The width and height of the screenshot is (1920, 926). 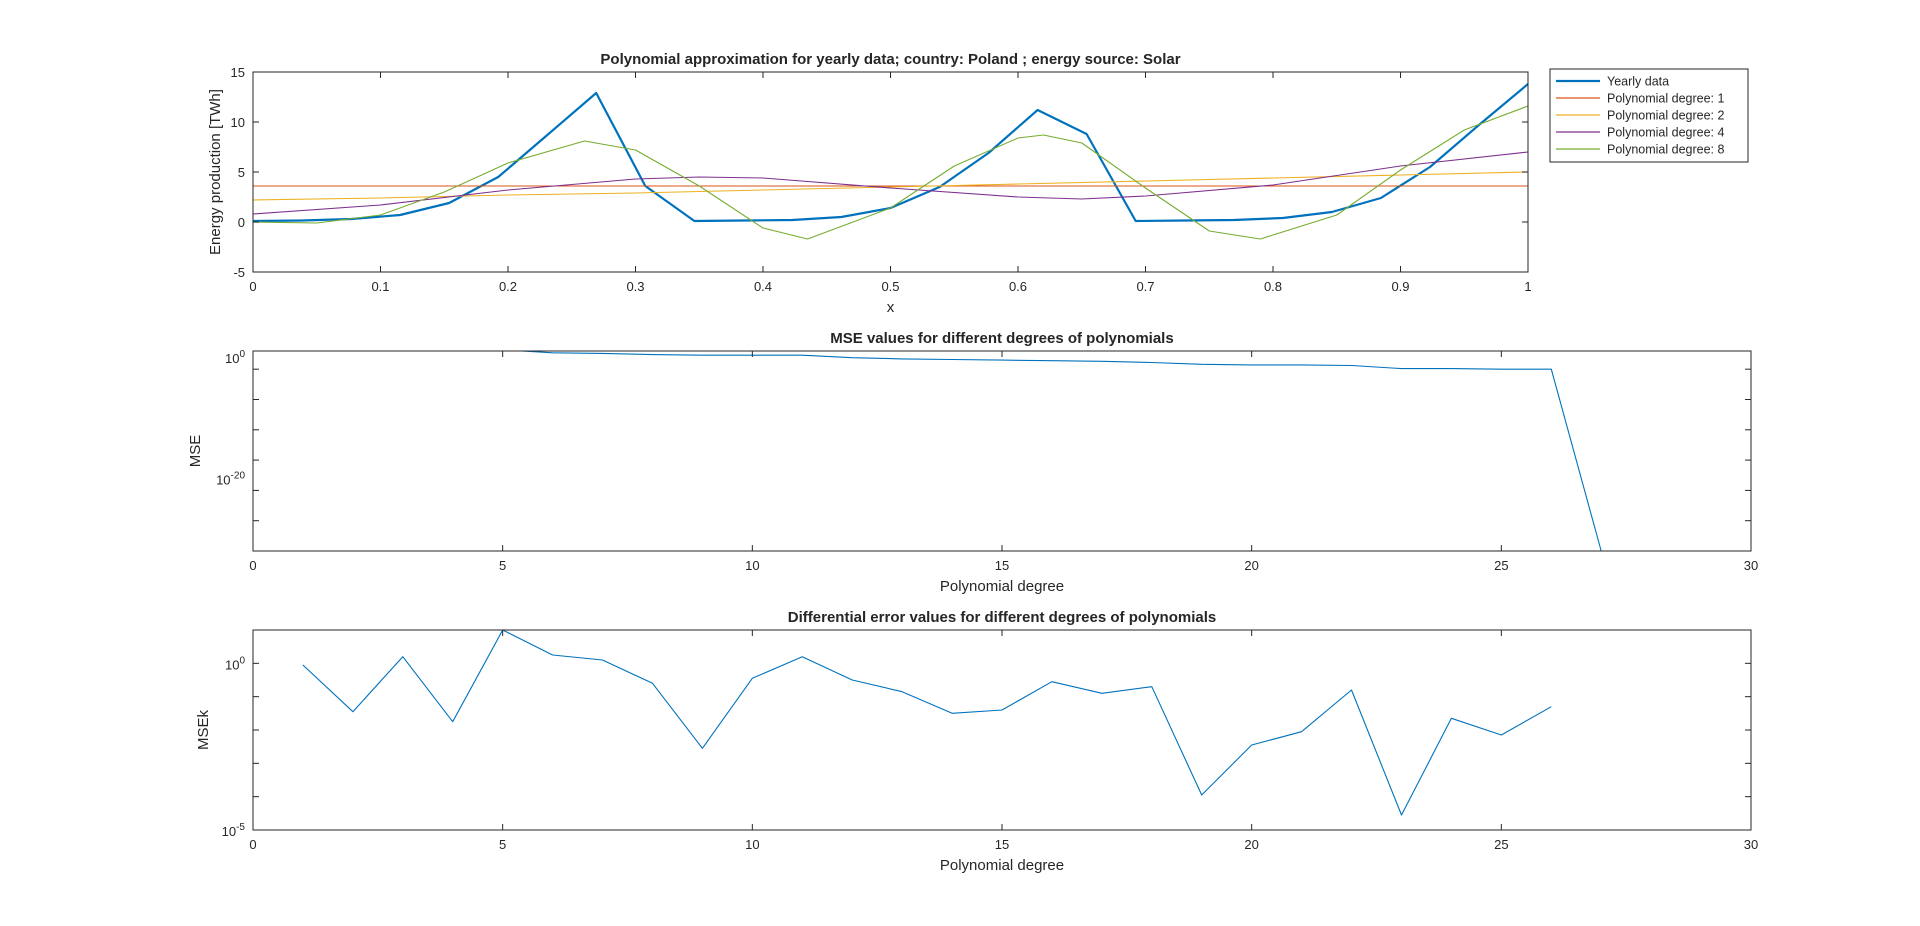 What do you see at coordinates (203, 730) in the screenshot?
I see `y-axis-label: MSEk` at bounding box center [203, 730].